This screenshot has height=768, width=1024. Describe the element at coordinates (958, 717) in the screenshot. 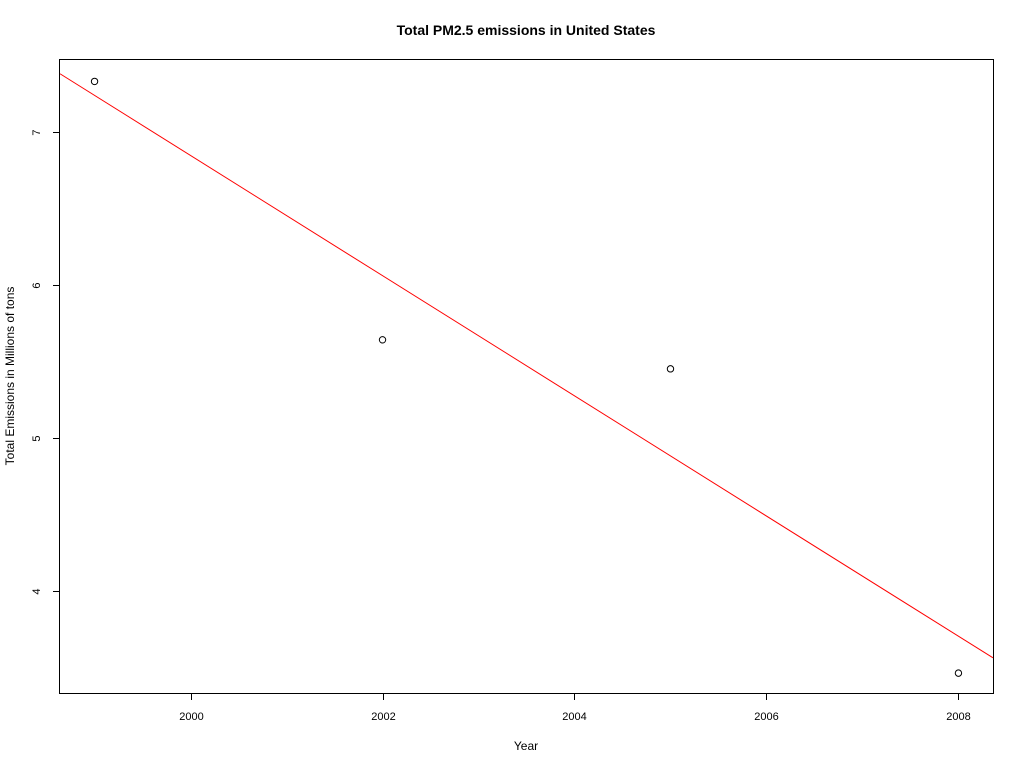

I see `x-tick-label: 2008` at that location.